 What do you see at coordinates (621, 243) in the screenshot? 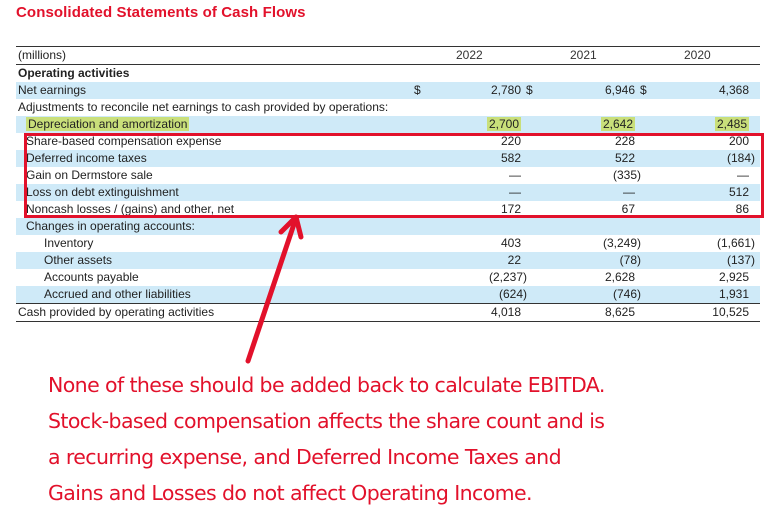
I see `value-2021: (3,249)` at bounding box center [621, 243].